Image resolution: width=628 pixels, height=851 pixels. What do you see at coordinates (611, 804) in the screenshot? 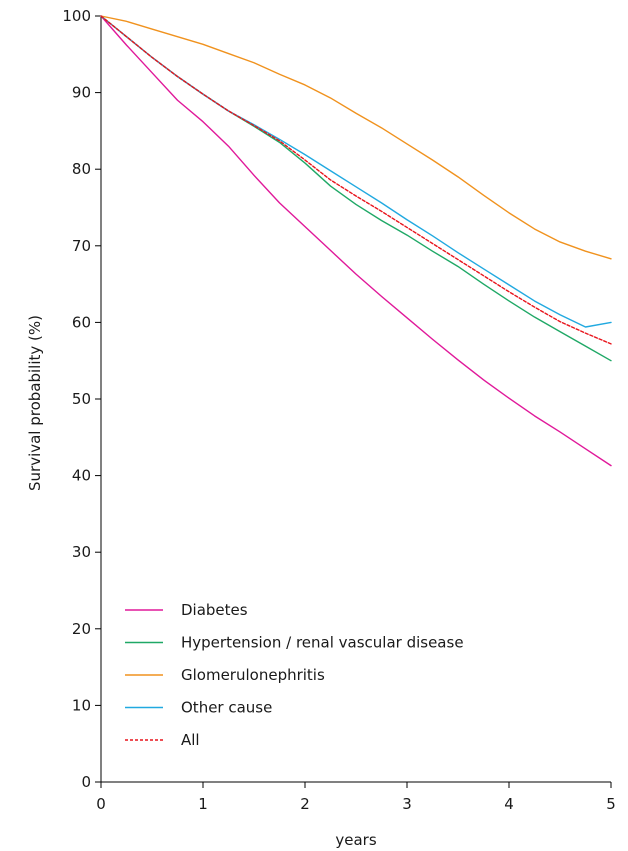
I see `x-tick-label: 5` at bounding box center [611, 804].